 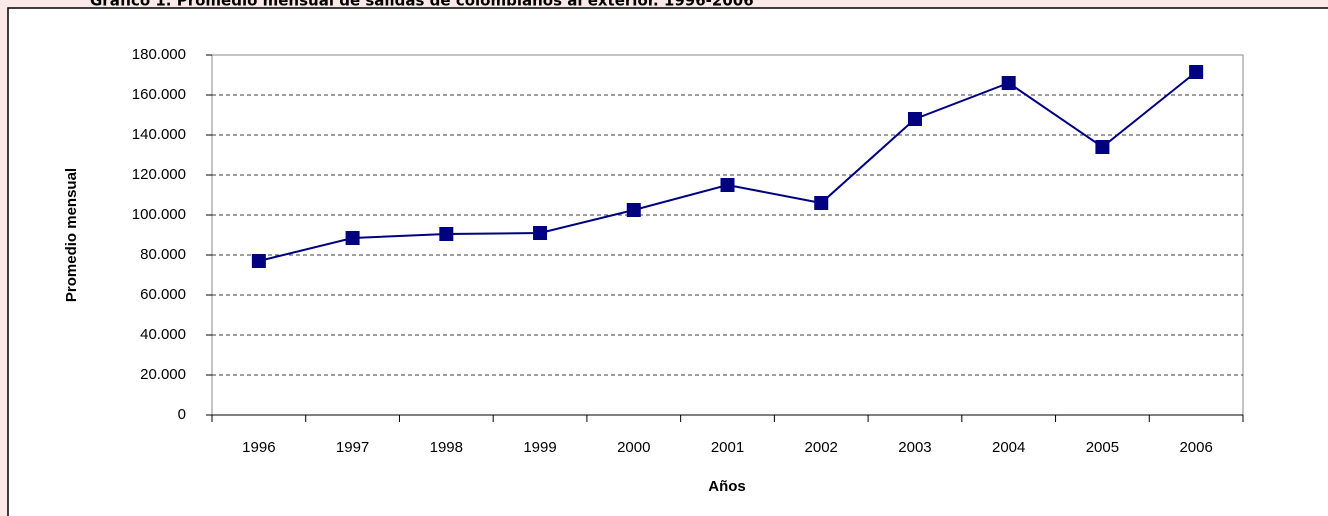 I want to click on x-tick-label: 2004, so click(x=1008, y=447).